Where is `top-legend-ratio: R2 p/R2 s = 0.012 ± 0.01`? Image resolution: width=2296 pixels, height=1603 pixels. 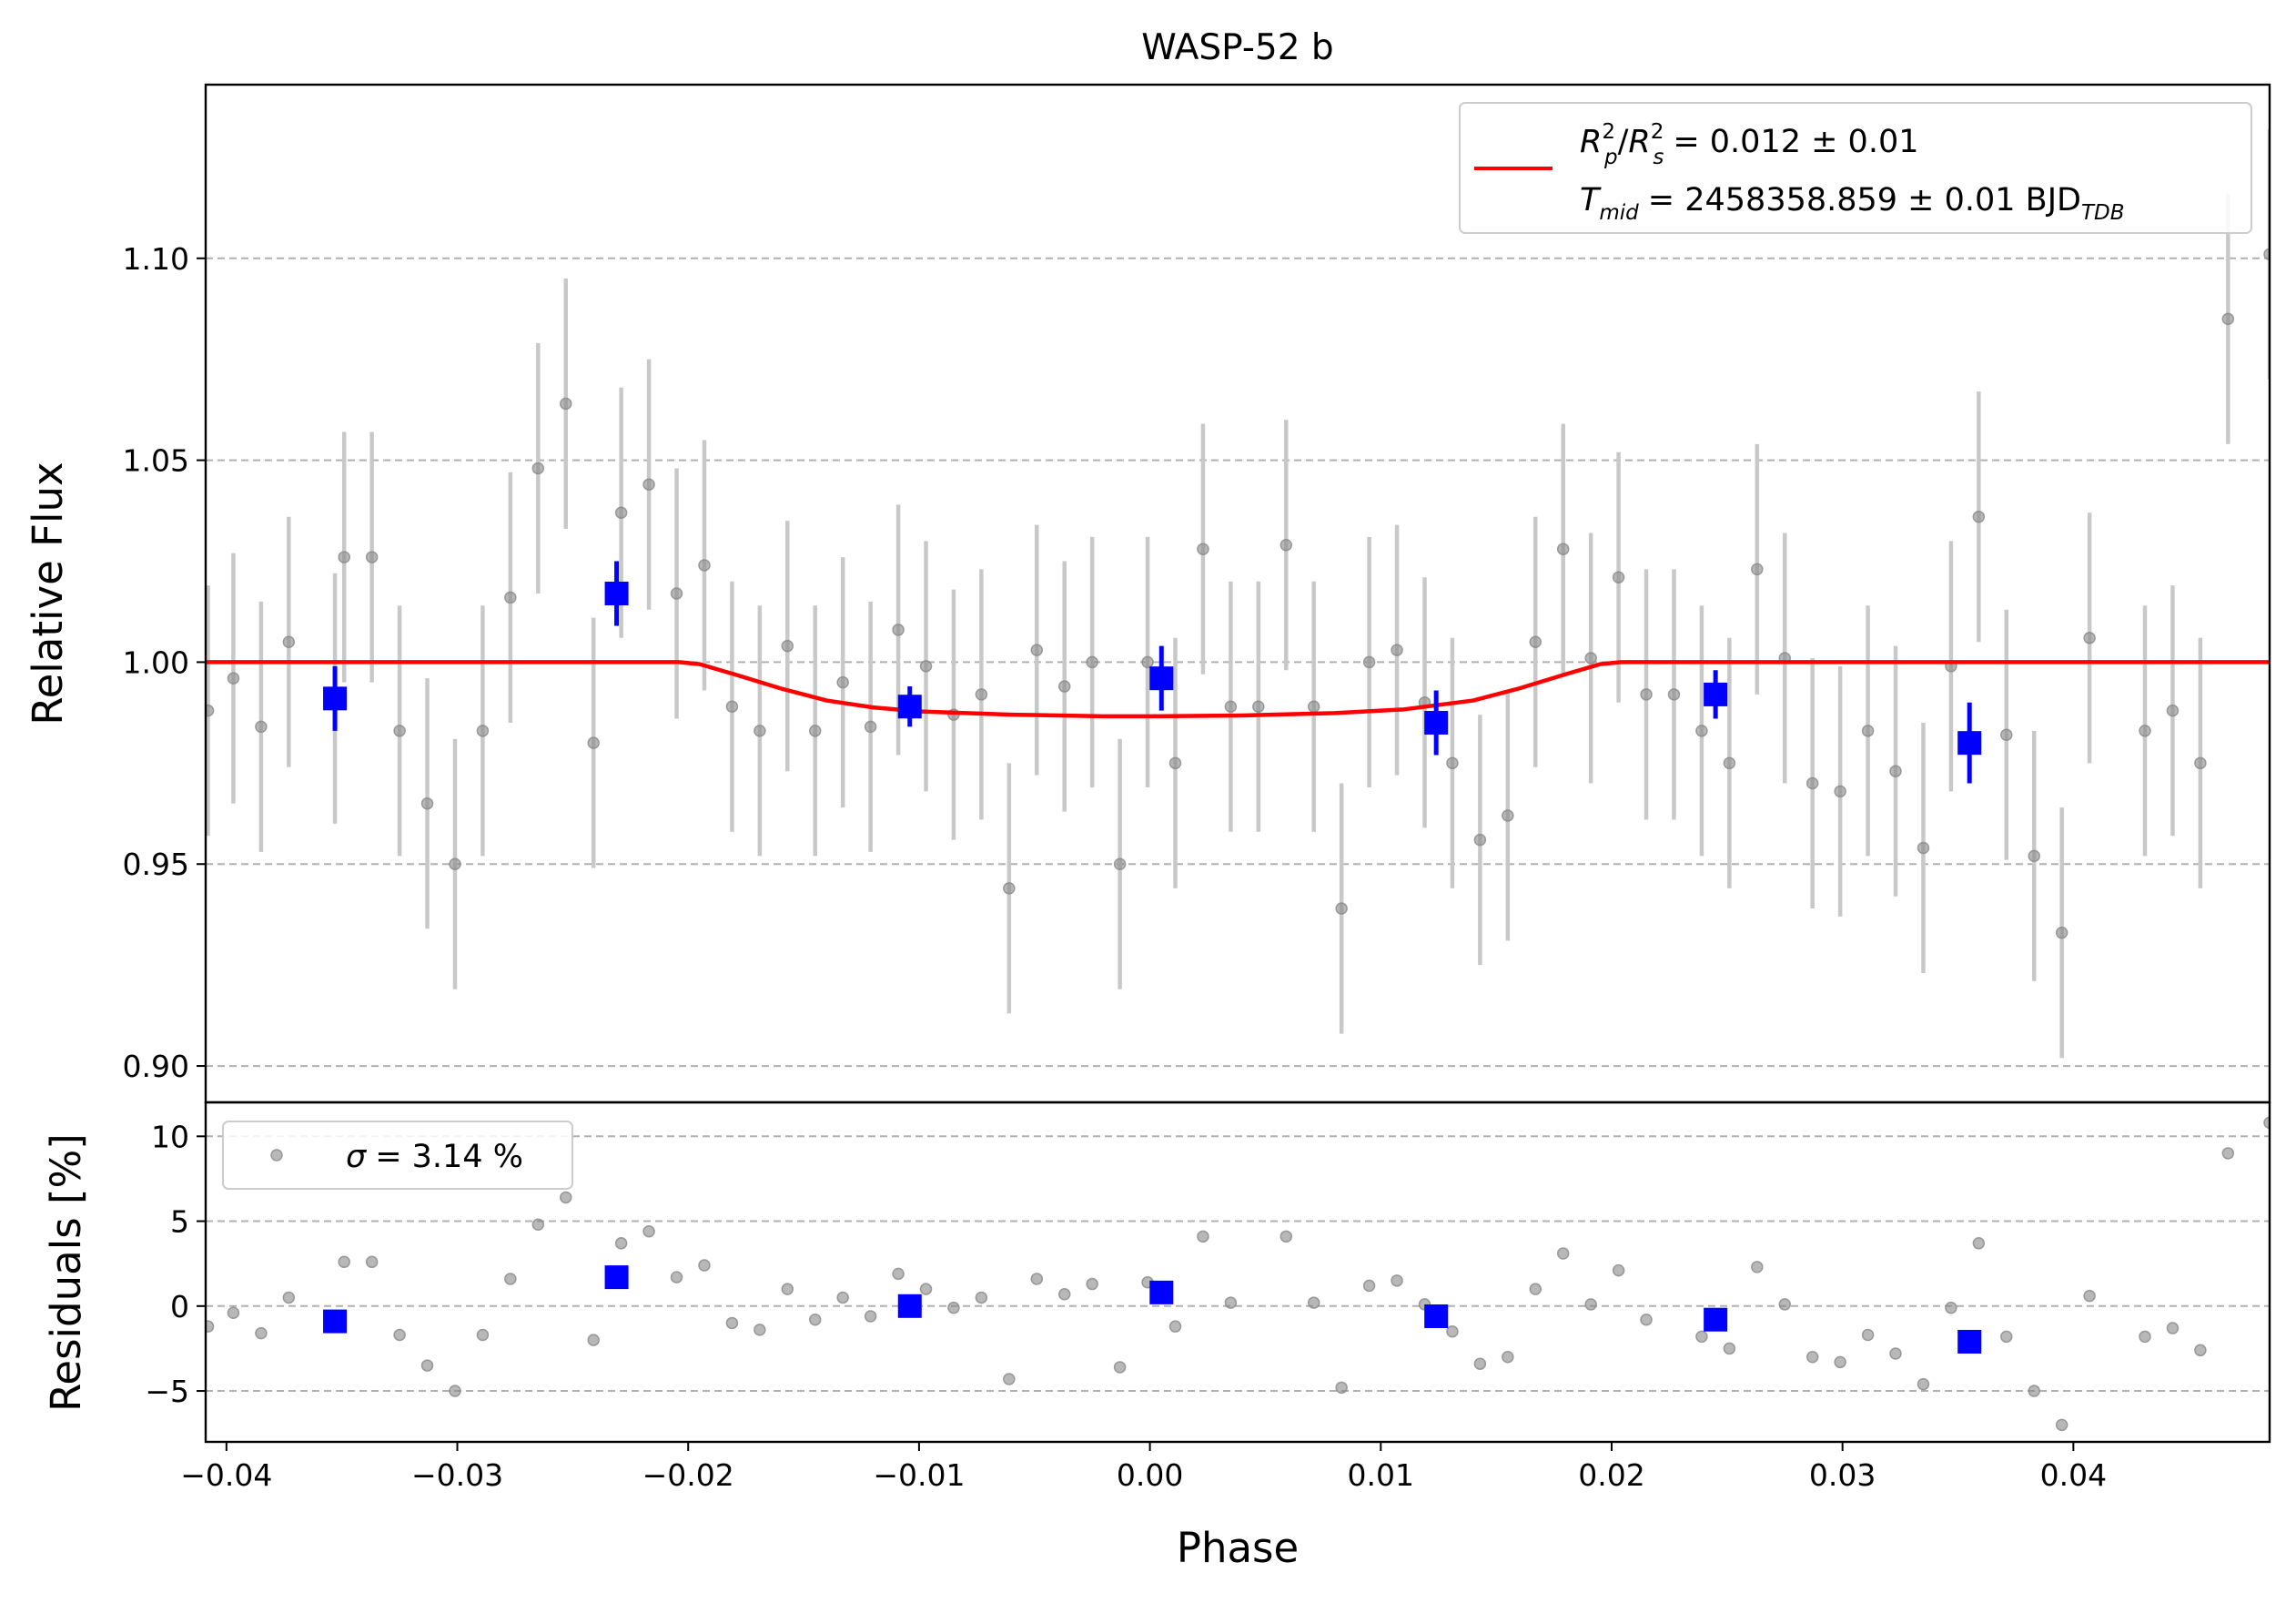
top-legend-ratio: R2 p/R2 s = 0.012 ± 0.01 is located at coordinates (1749, 144).